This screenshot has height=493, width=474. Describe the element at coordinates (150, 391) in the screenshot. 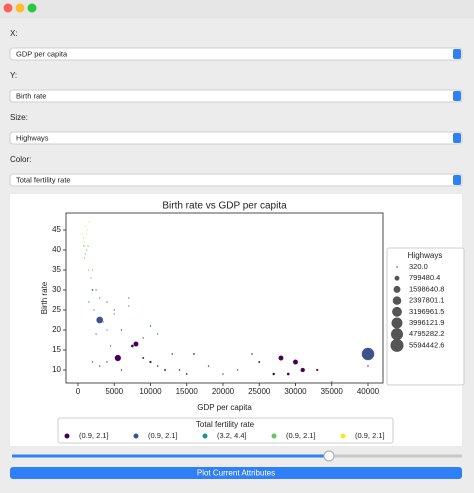

I see `x-tick-label: 10000` at that location.